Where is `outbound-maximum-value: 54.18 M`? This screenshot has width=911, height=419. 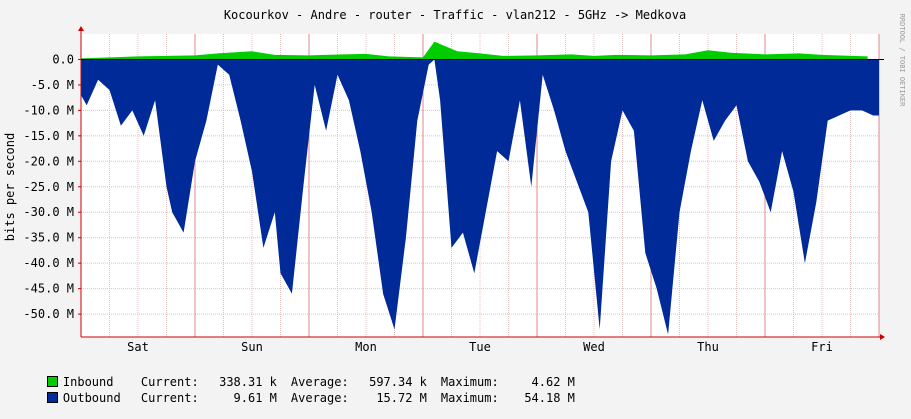
outbound-maximum-value: 54.18 M is located at coordinates (549, 398).